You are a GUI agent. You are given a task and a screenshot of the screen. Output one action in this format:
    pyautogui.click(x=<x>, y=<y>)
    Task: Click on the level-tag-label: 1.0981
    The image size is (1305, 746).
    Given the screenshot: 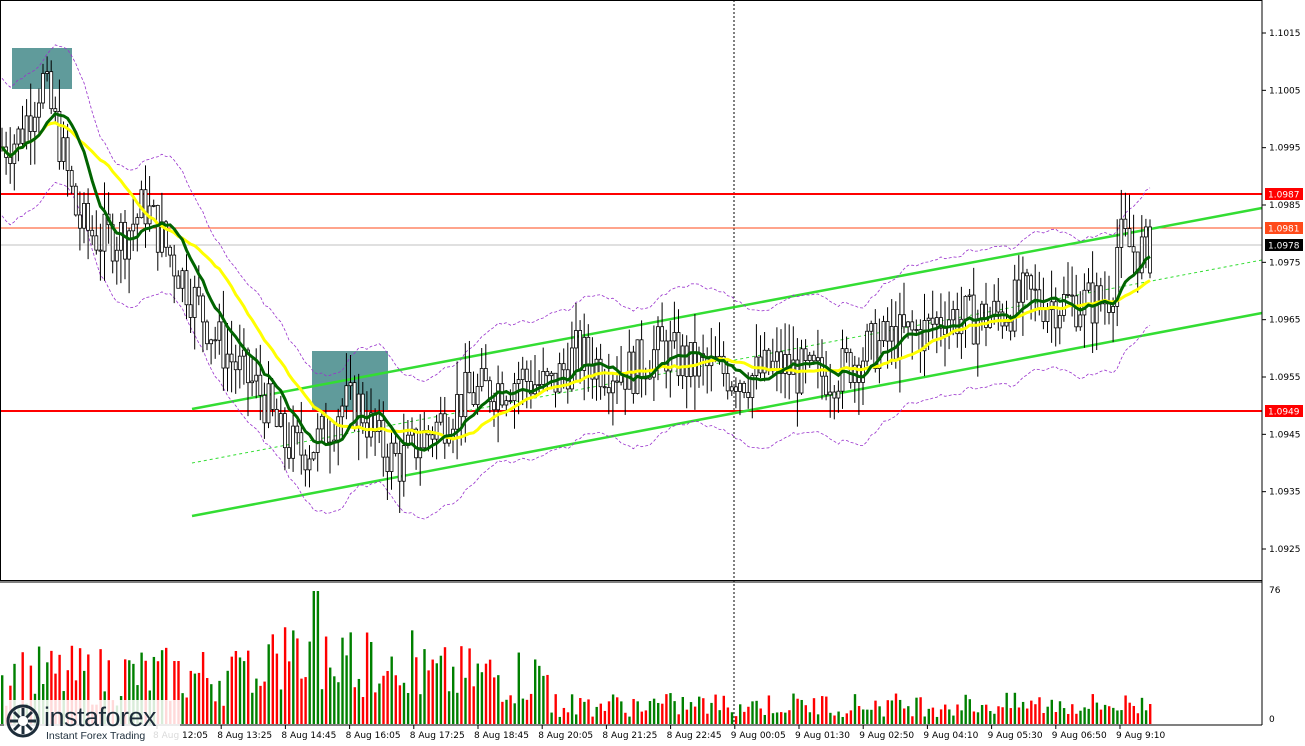 What is the action you would take?
    pyautogui.click(x=1284, y=230)
    